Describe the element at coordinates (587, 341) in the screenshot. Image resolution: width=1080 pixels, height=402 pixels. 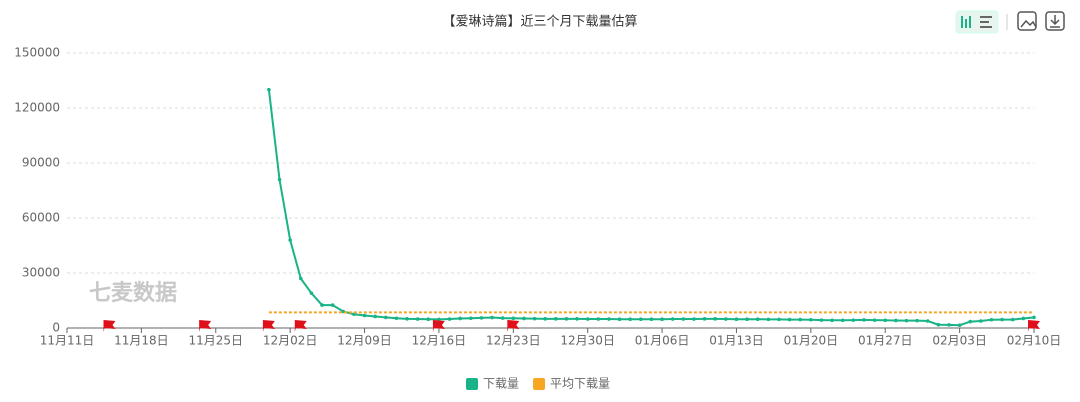
I see `x-tick-label: 12月30日` at that location.